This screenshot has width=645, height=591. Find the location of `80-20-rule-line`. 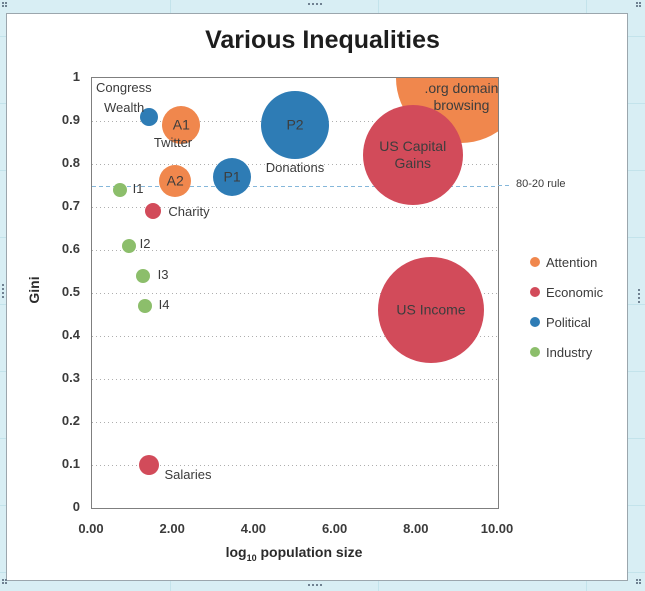

80-20-rule-line is located at coordinates (295, 186).